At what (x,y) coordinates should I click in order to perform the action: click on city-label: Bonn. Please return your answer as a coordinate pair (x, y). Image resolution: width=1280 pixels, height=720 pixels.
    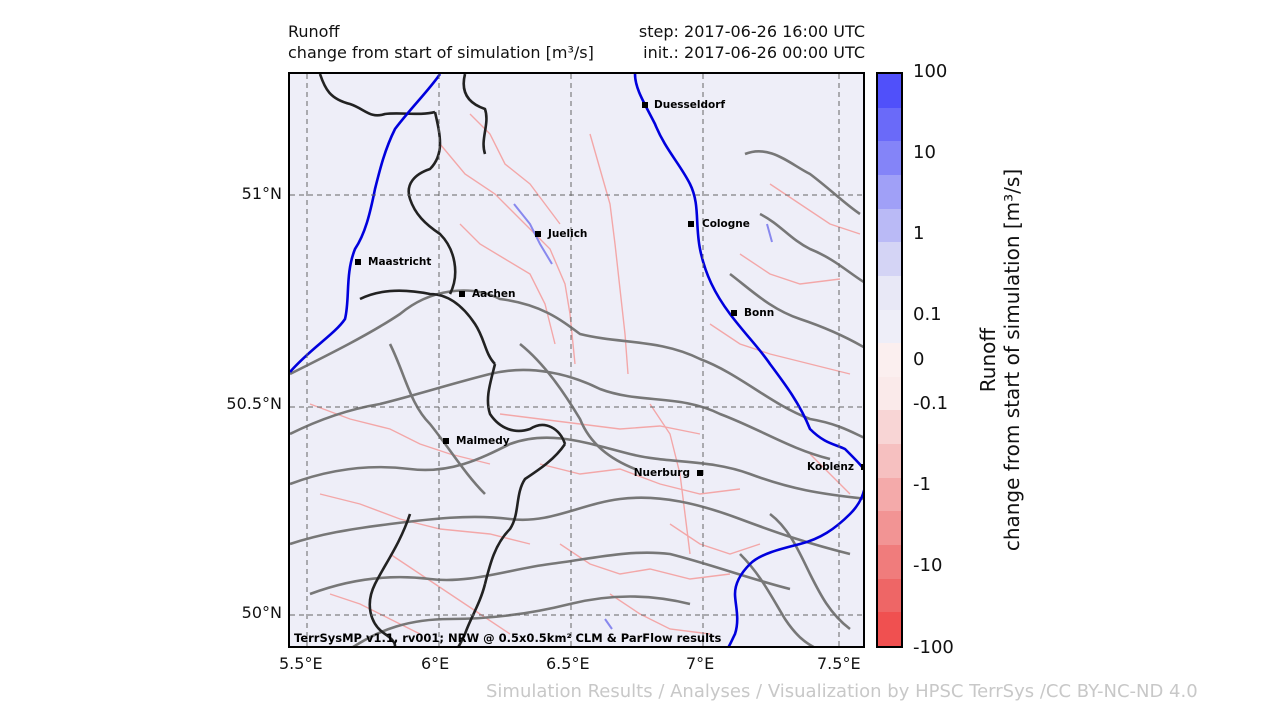
    Looking at the image, I should click on (759, 313).